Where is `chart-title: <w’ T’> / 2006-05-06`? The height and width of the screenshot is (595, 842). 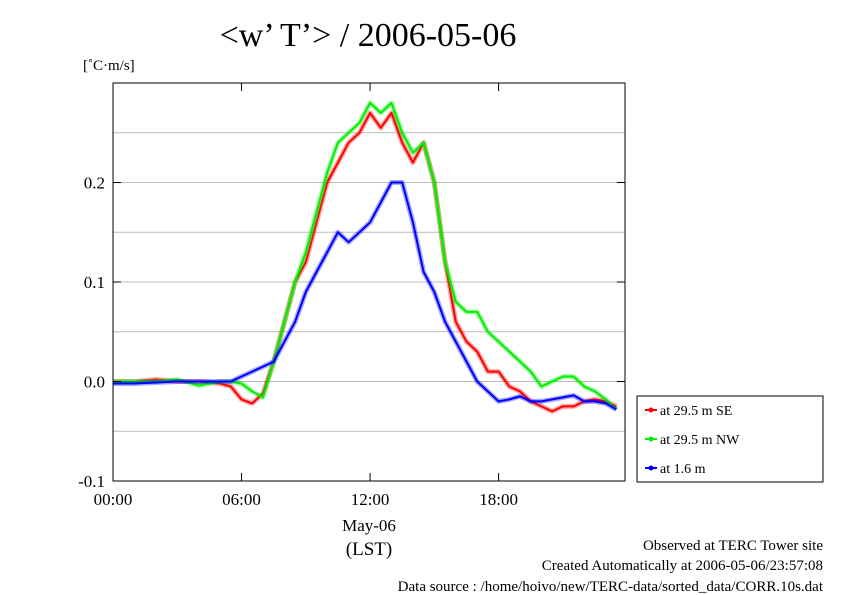 chart-title: <w’ T’> / 2006-05-06 is located at coordinates (368, 35).